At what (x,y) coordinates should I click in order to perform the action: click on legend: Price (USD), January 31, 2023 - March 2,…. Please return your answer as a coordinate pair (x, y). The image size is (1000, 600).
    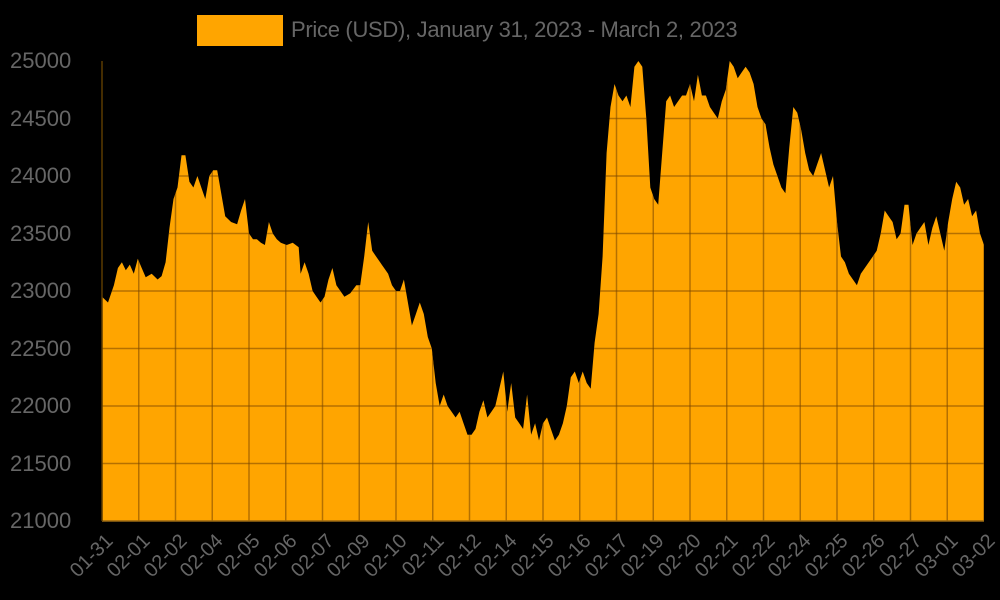
    Looking at the image, I should click on (467, 30).